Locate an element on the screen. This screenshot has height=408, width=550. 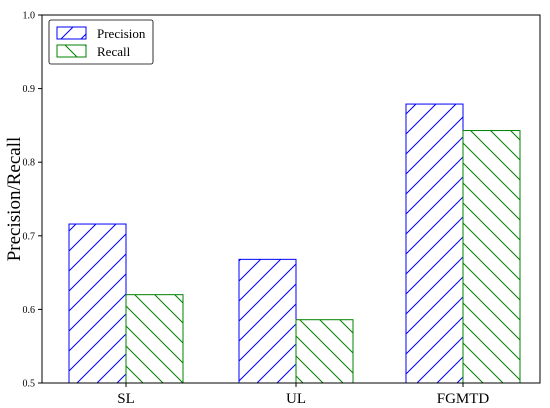
y-tick-label: 1.0 is located at coordinates (29, 16).